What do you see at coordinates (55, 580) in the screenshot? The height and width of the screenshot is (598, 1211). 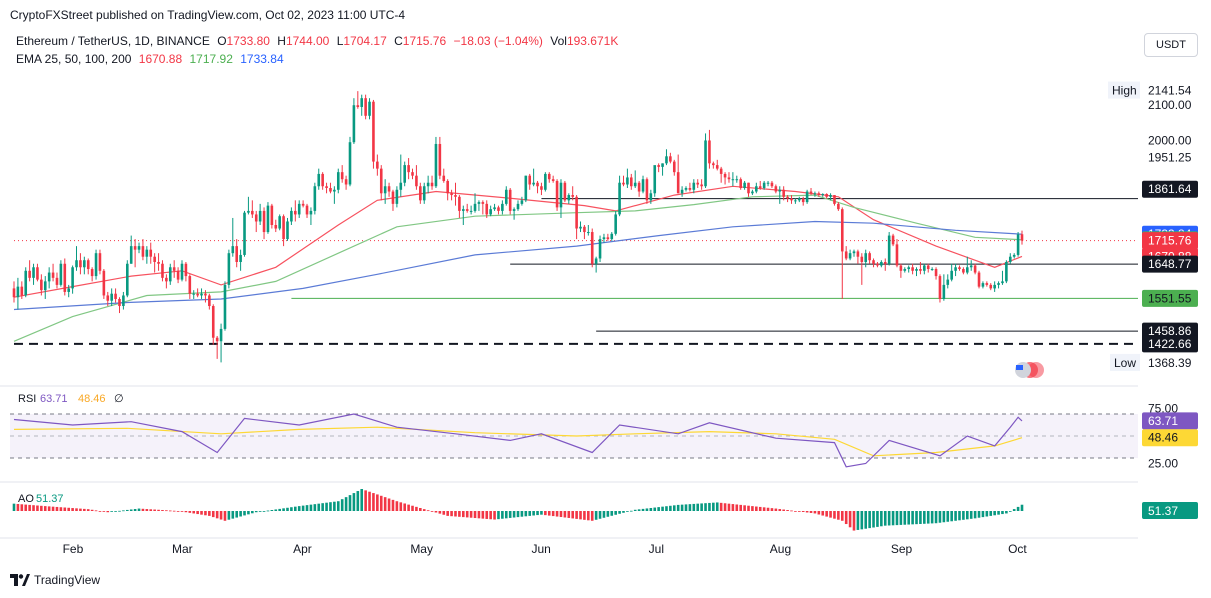 I see `tradingview-logo: TradingView` at bounding box center [55, 580].